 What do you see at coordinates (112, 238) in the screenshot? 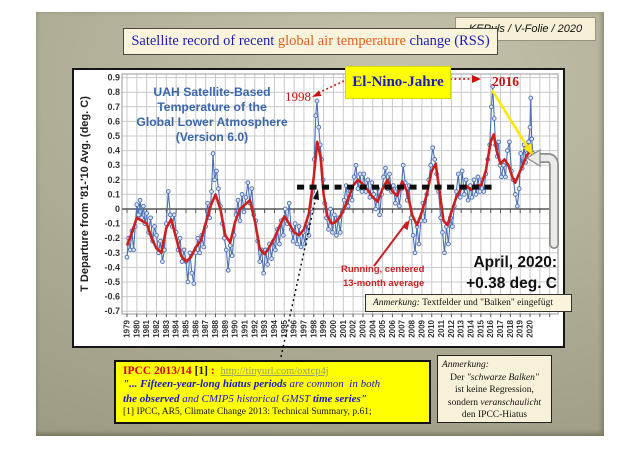
I see `y-tick-label: -0.2` at bounding box center [112, 238].